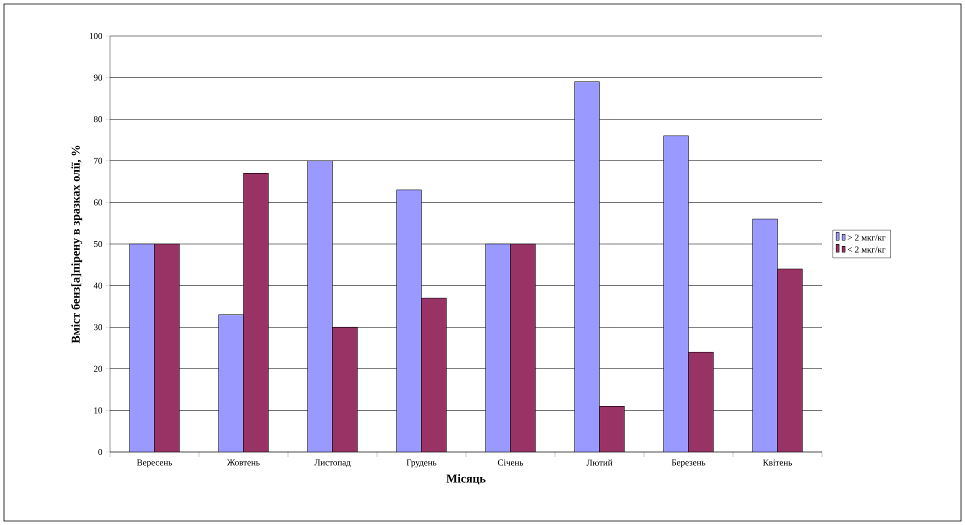  Describe the element at coordinates (98, 410) in the screenshot. I see `y-tick-label: 10` at that location.